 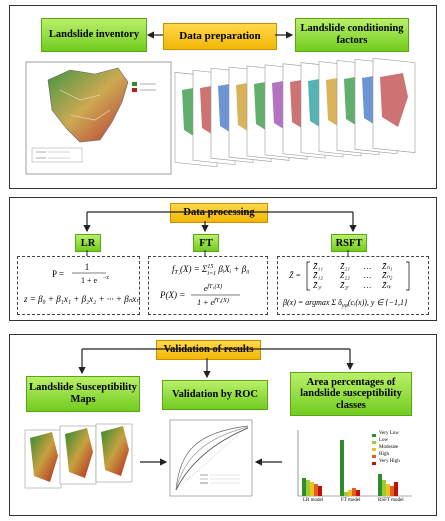 What do you see at coordinates (211, 458) in the screenshot?
I see `roc-curve-plot` at bounding box center [211, 458].